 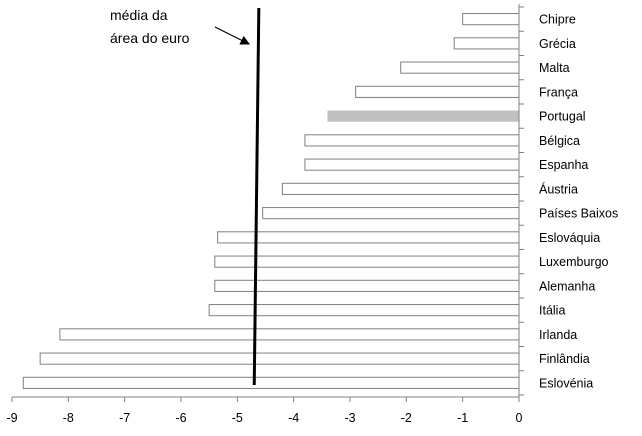 What do you see at coordinates (578, 214) in the screenshot?
I see `category-label: Países Baixos` at bounding box center [578, 214].